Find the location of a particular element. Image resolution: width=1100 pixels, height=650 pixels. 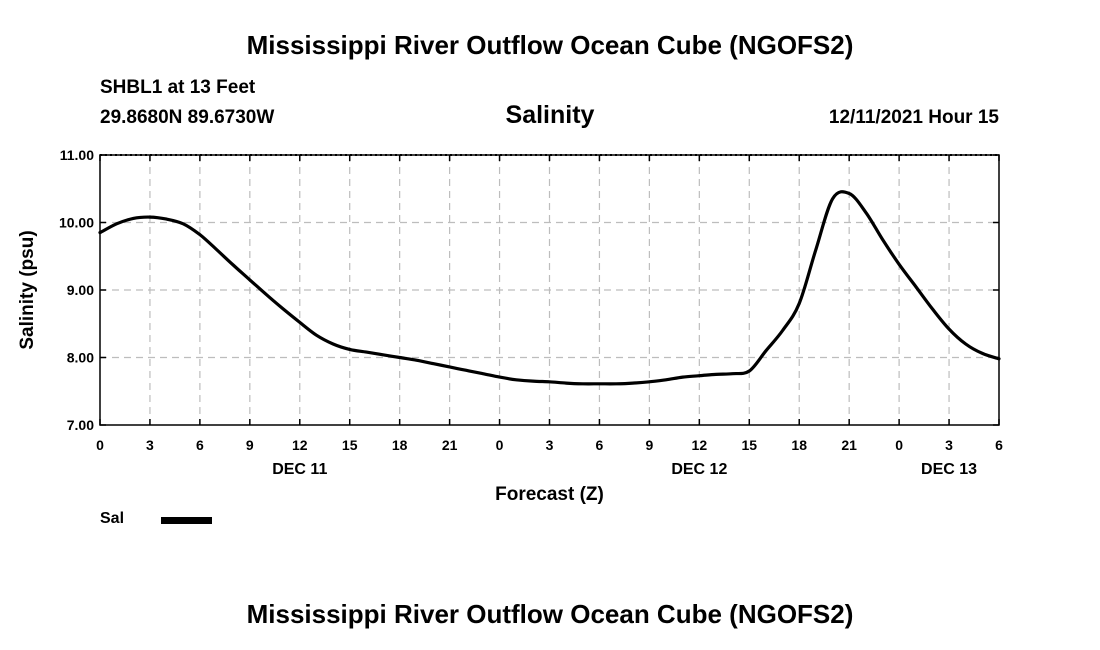

coordinates-label: 29.8680N 89.6730W is located at coordinates (187, 117).